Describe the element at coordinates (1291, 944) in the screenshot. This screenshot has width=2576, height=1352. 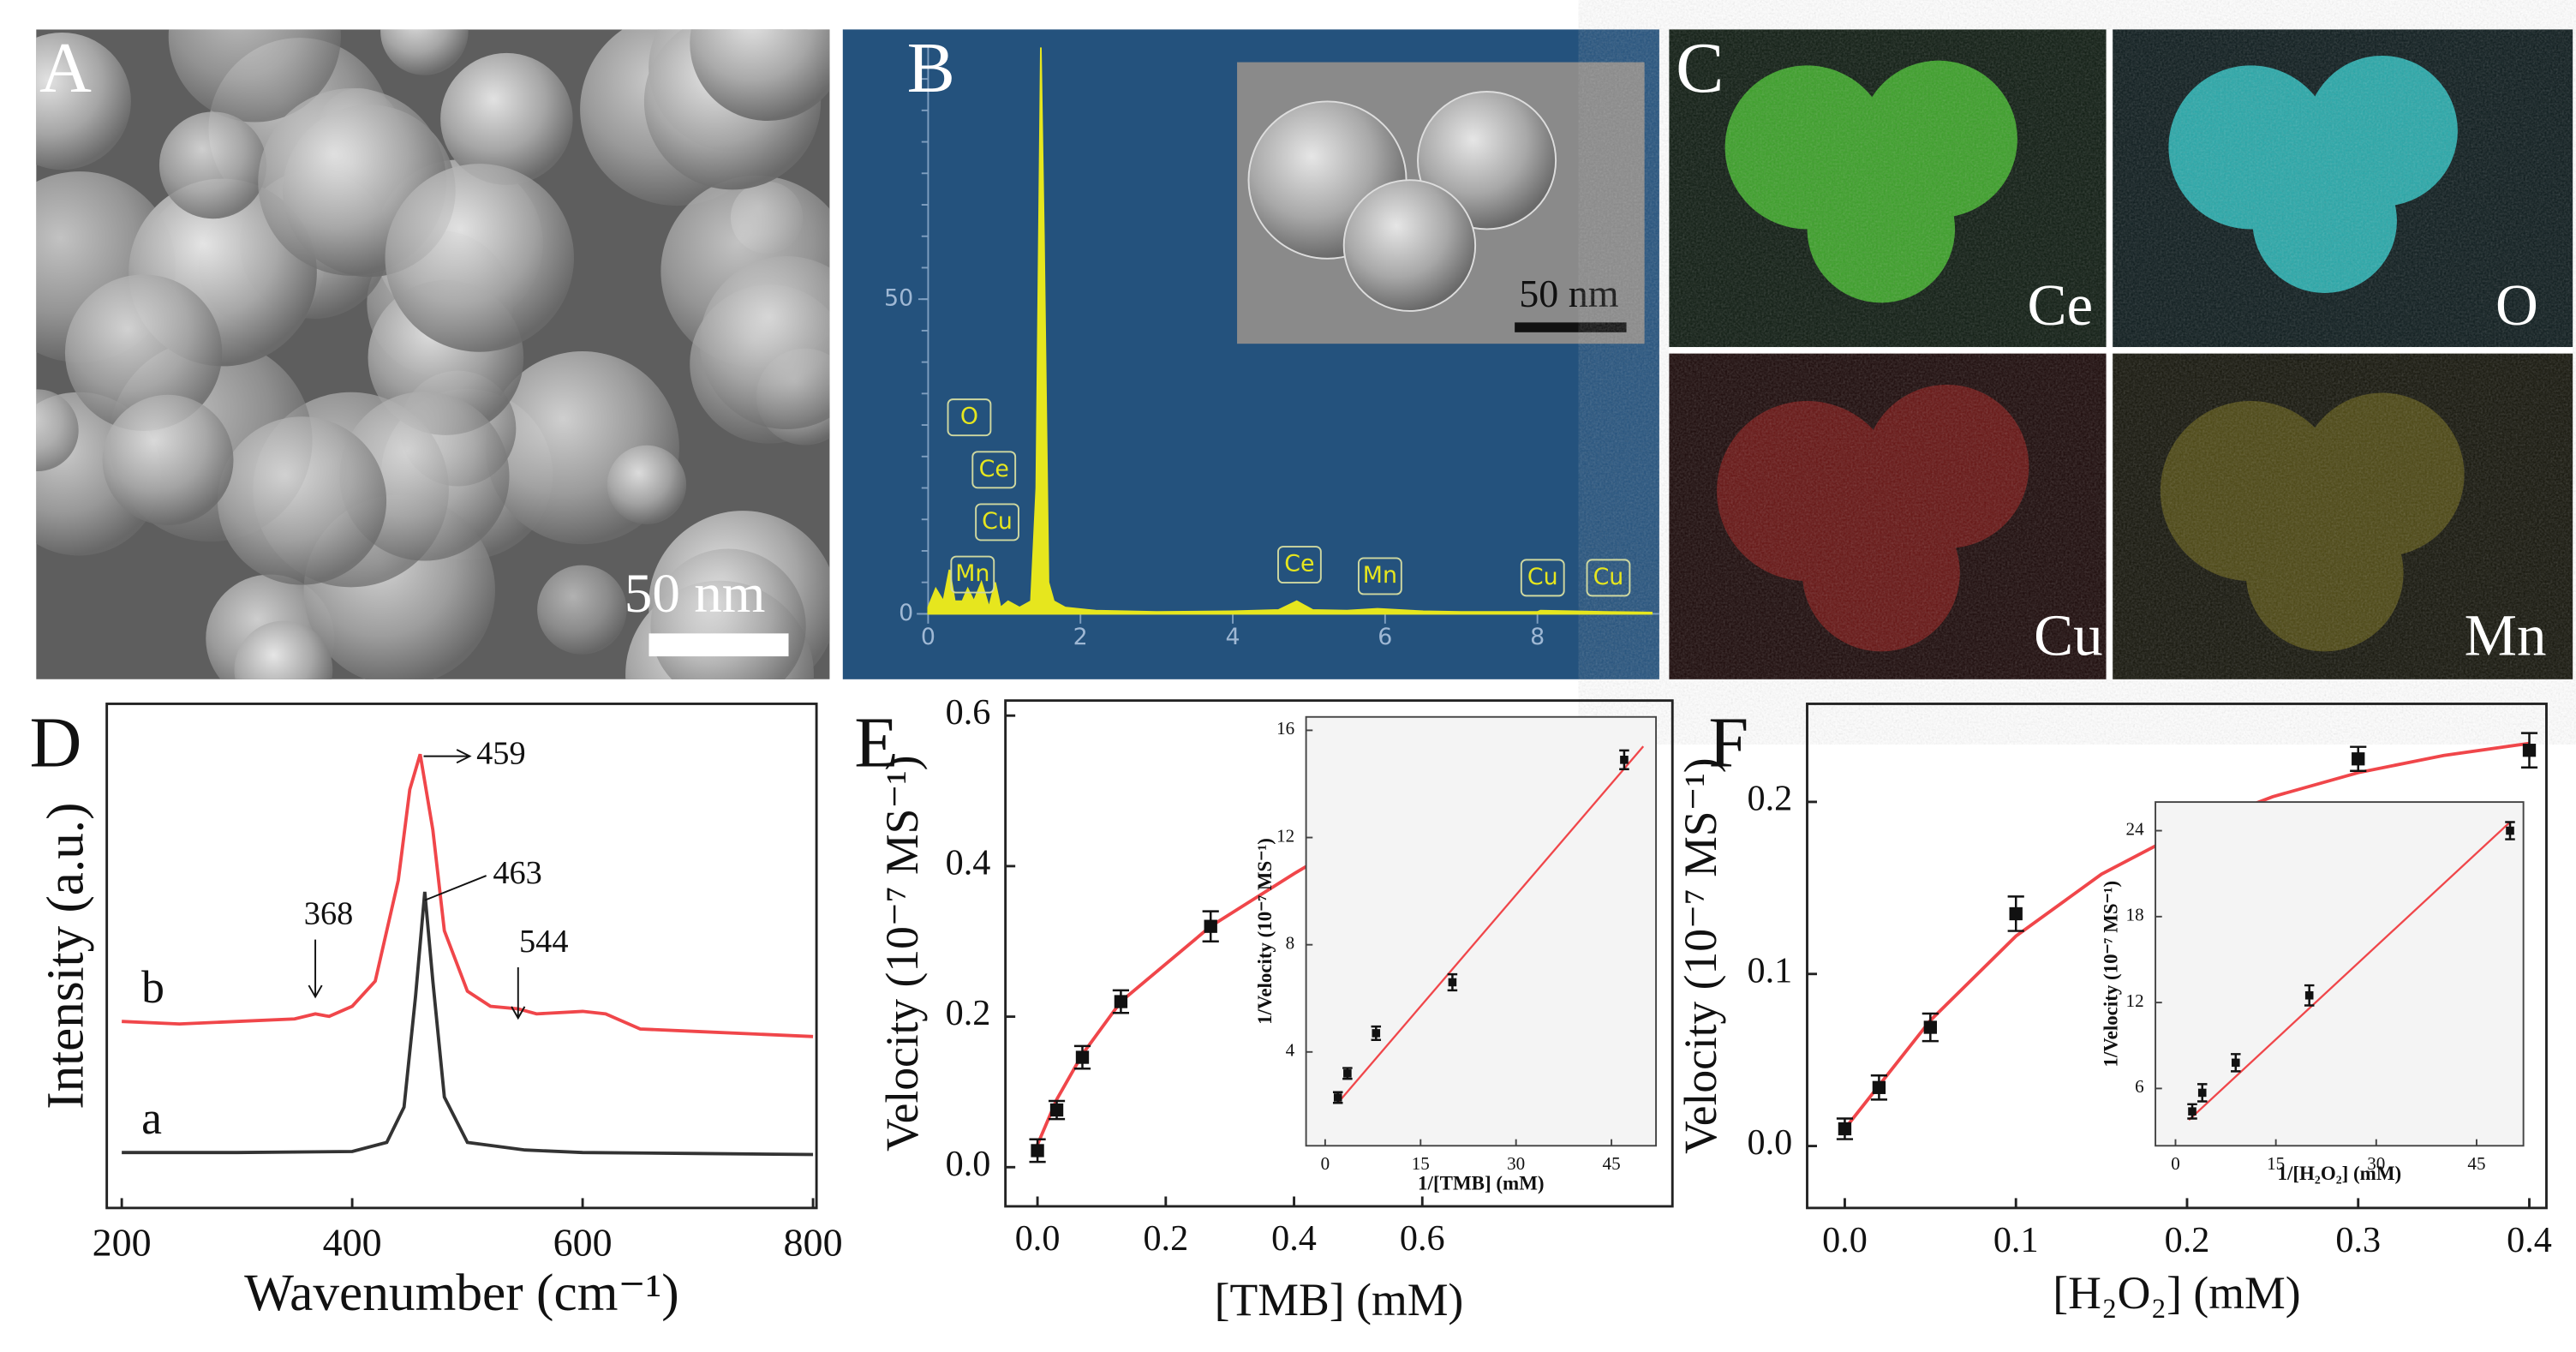
I see `y-tick-label: 8` at that location.